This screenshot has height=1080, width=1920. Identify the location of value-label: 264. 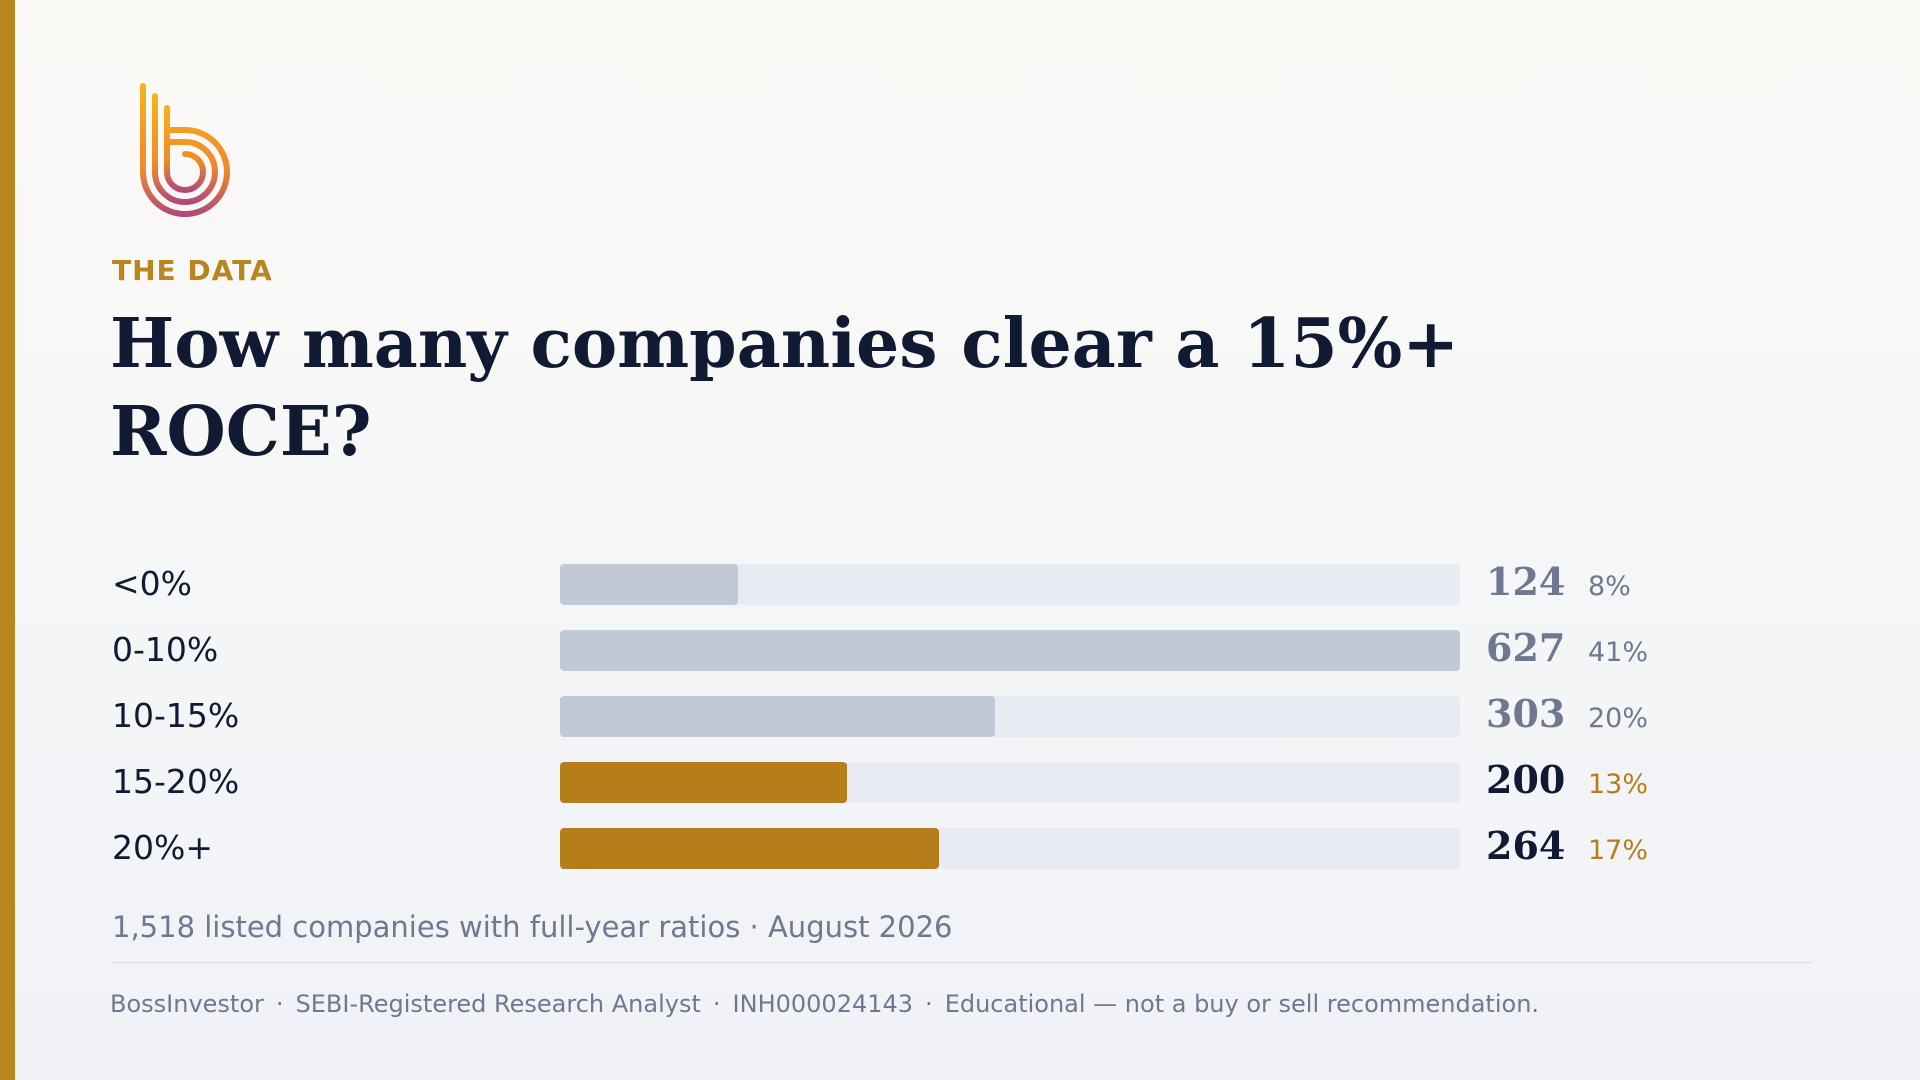
(1526, 845).